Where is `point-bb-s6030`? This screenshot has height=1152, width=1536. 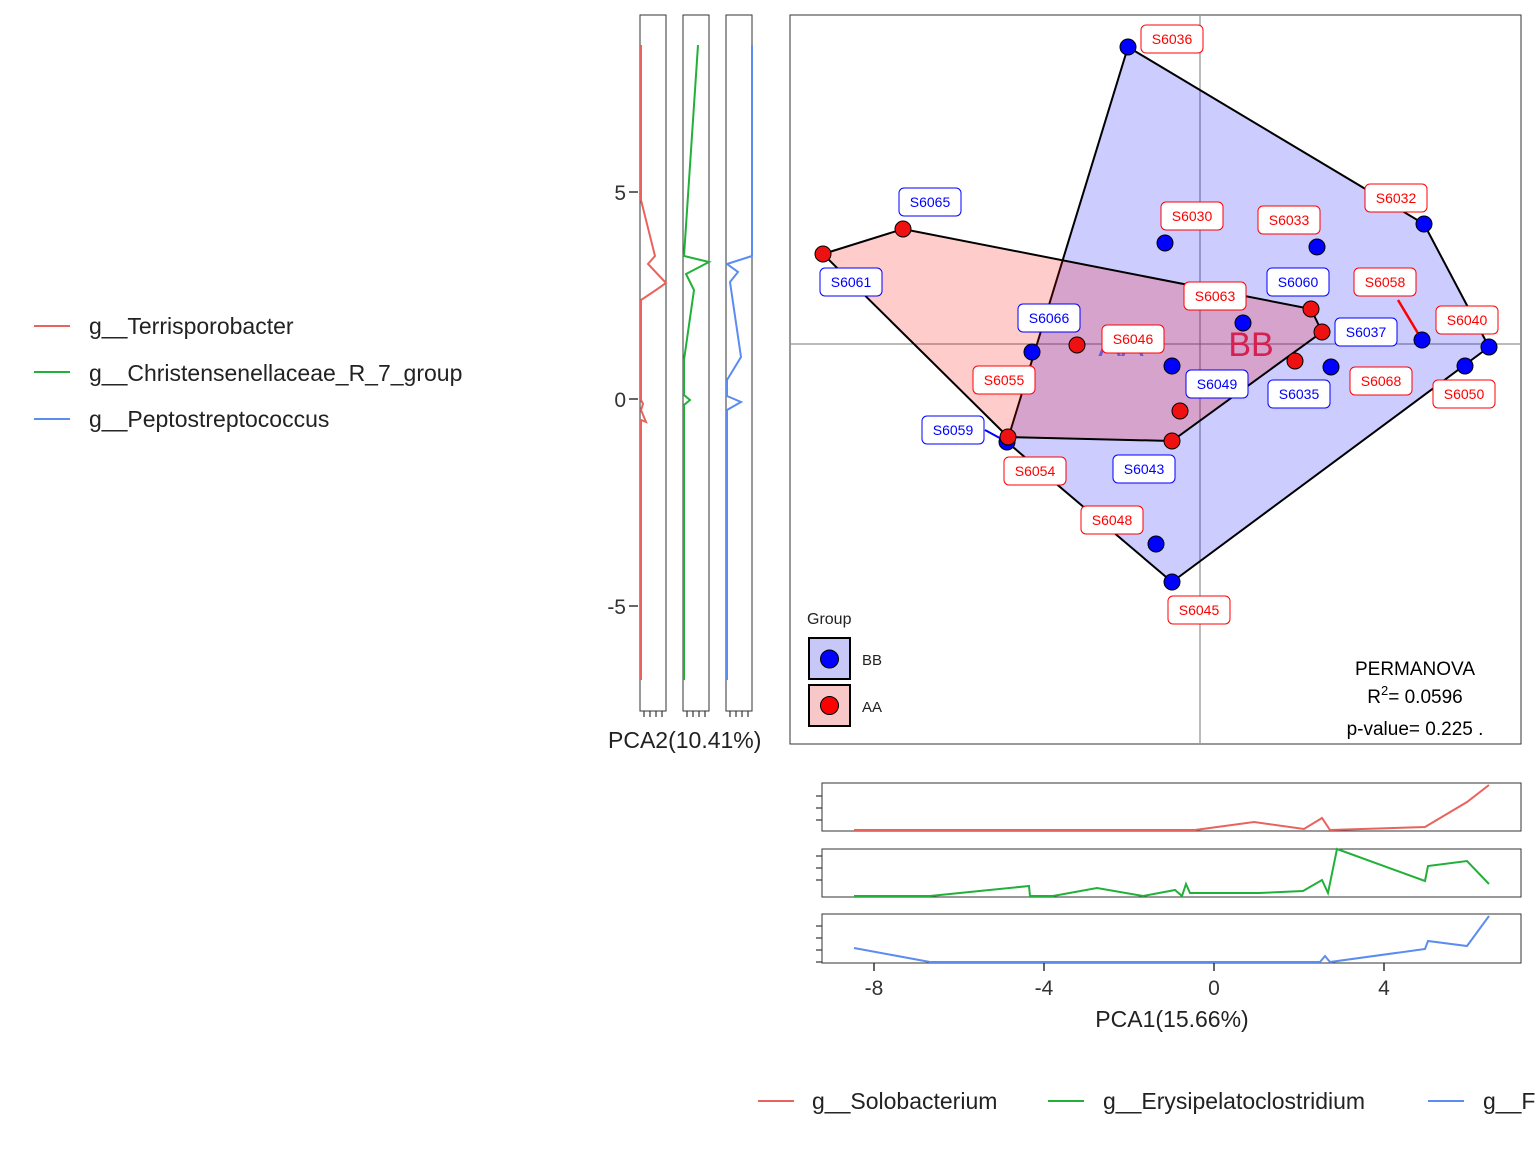
point-bb-s6030 is located at coordinates (1165, 243).